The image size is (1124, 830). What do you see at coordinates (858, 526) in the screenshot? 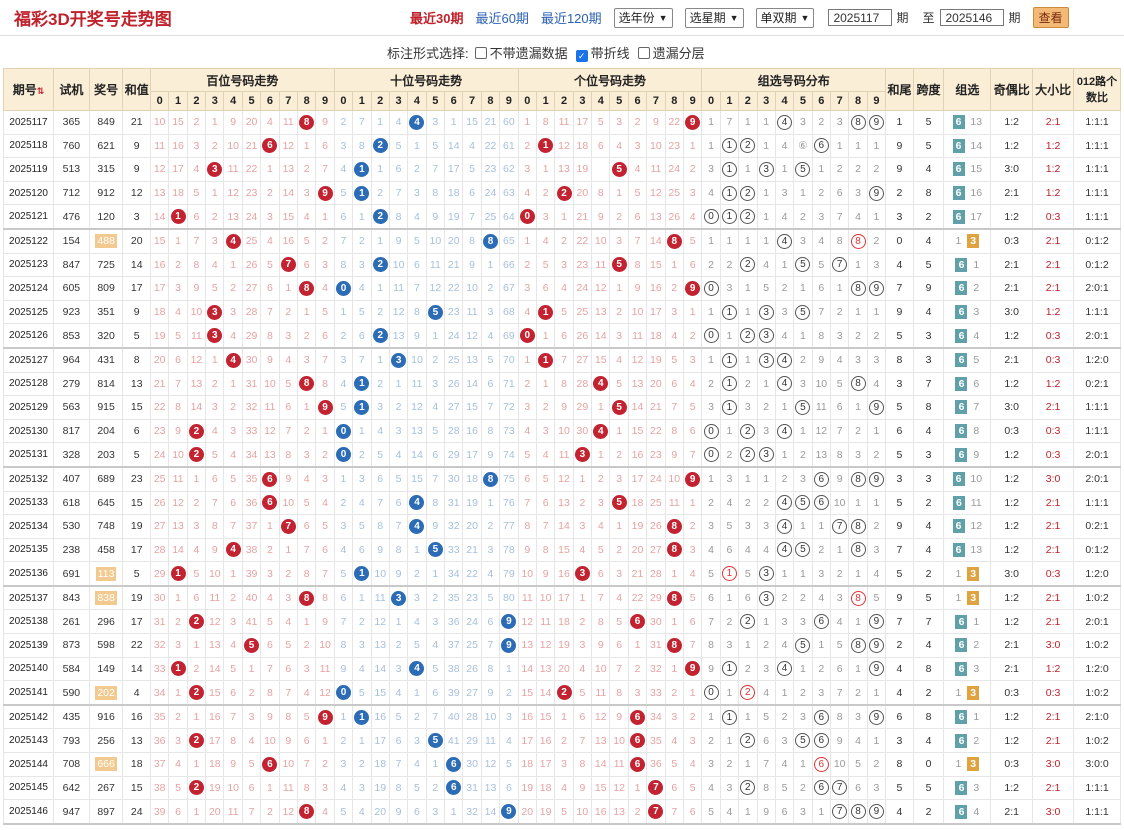
I see `group-ring-cell: 8` at bounding box center [858, 526].